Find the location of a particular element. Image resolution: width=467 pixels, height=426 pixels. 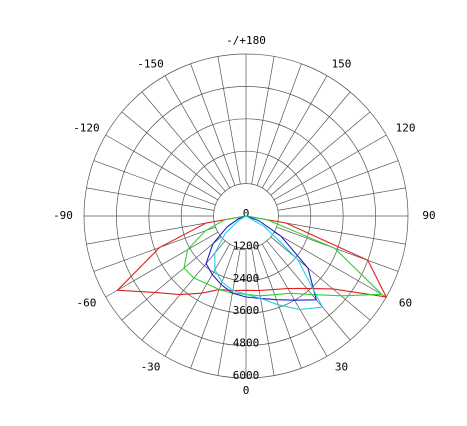

angle-tick-label: -90 is located at coordinates (63, 215).